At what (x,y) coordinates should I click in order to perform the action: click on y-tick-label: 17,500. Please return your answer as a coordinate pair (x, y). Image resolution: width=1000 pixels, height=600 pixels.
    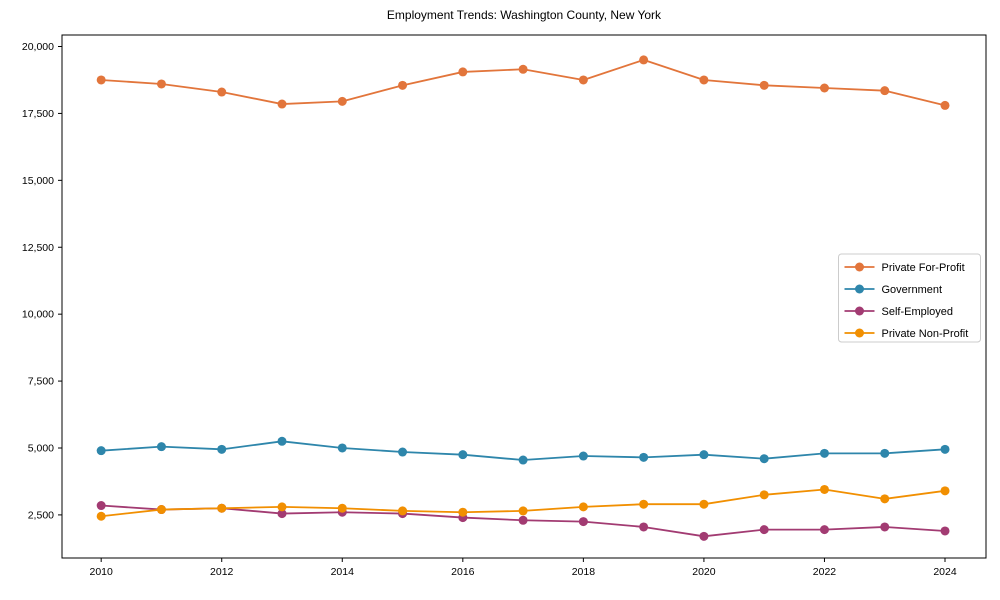
    Looking at the image, I should click on (38, 114).